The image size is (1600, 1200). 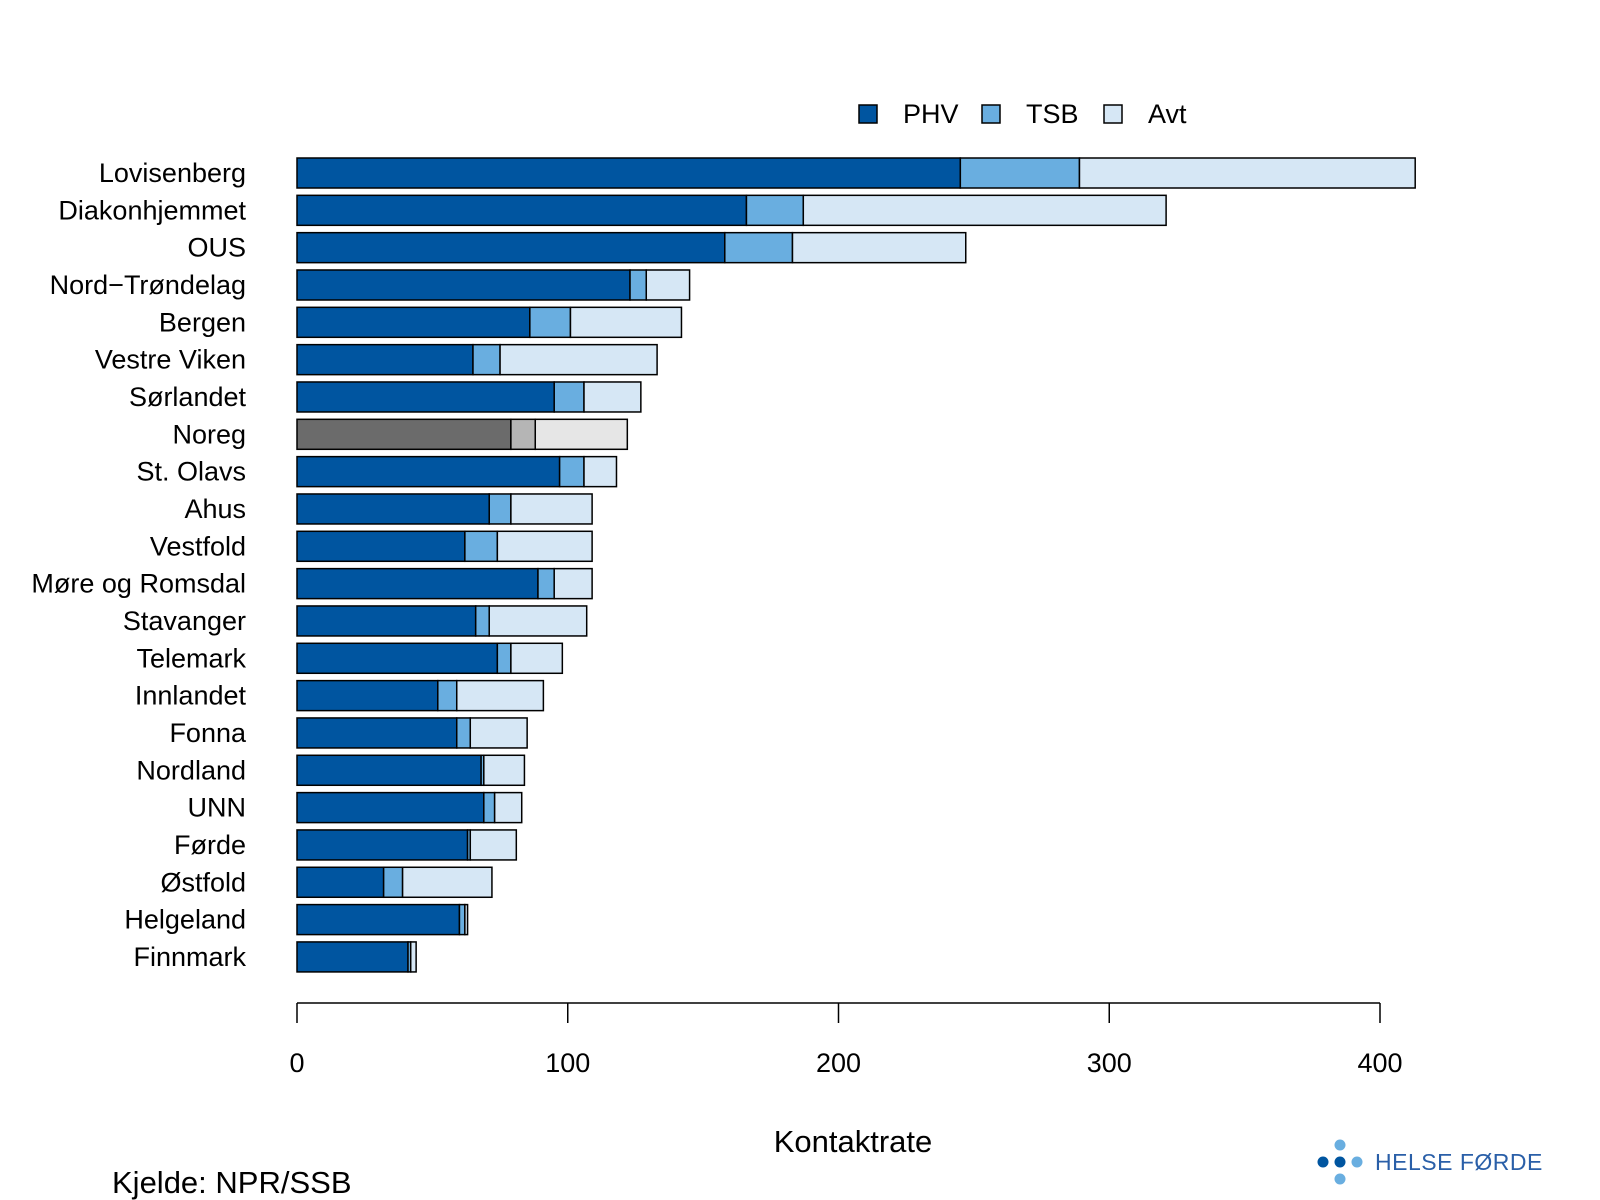 I want to click on bar-bergen-tsb, so click(x=550, y=322).